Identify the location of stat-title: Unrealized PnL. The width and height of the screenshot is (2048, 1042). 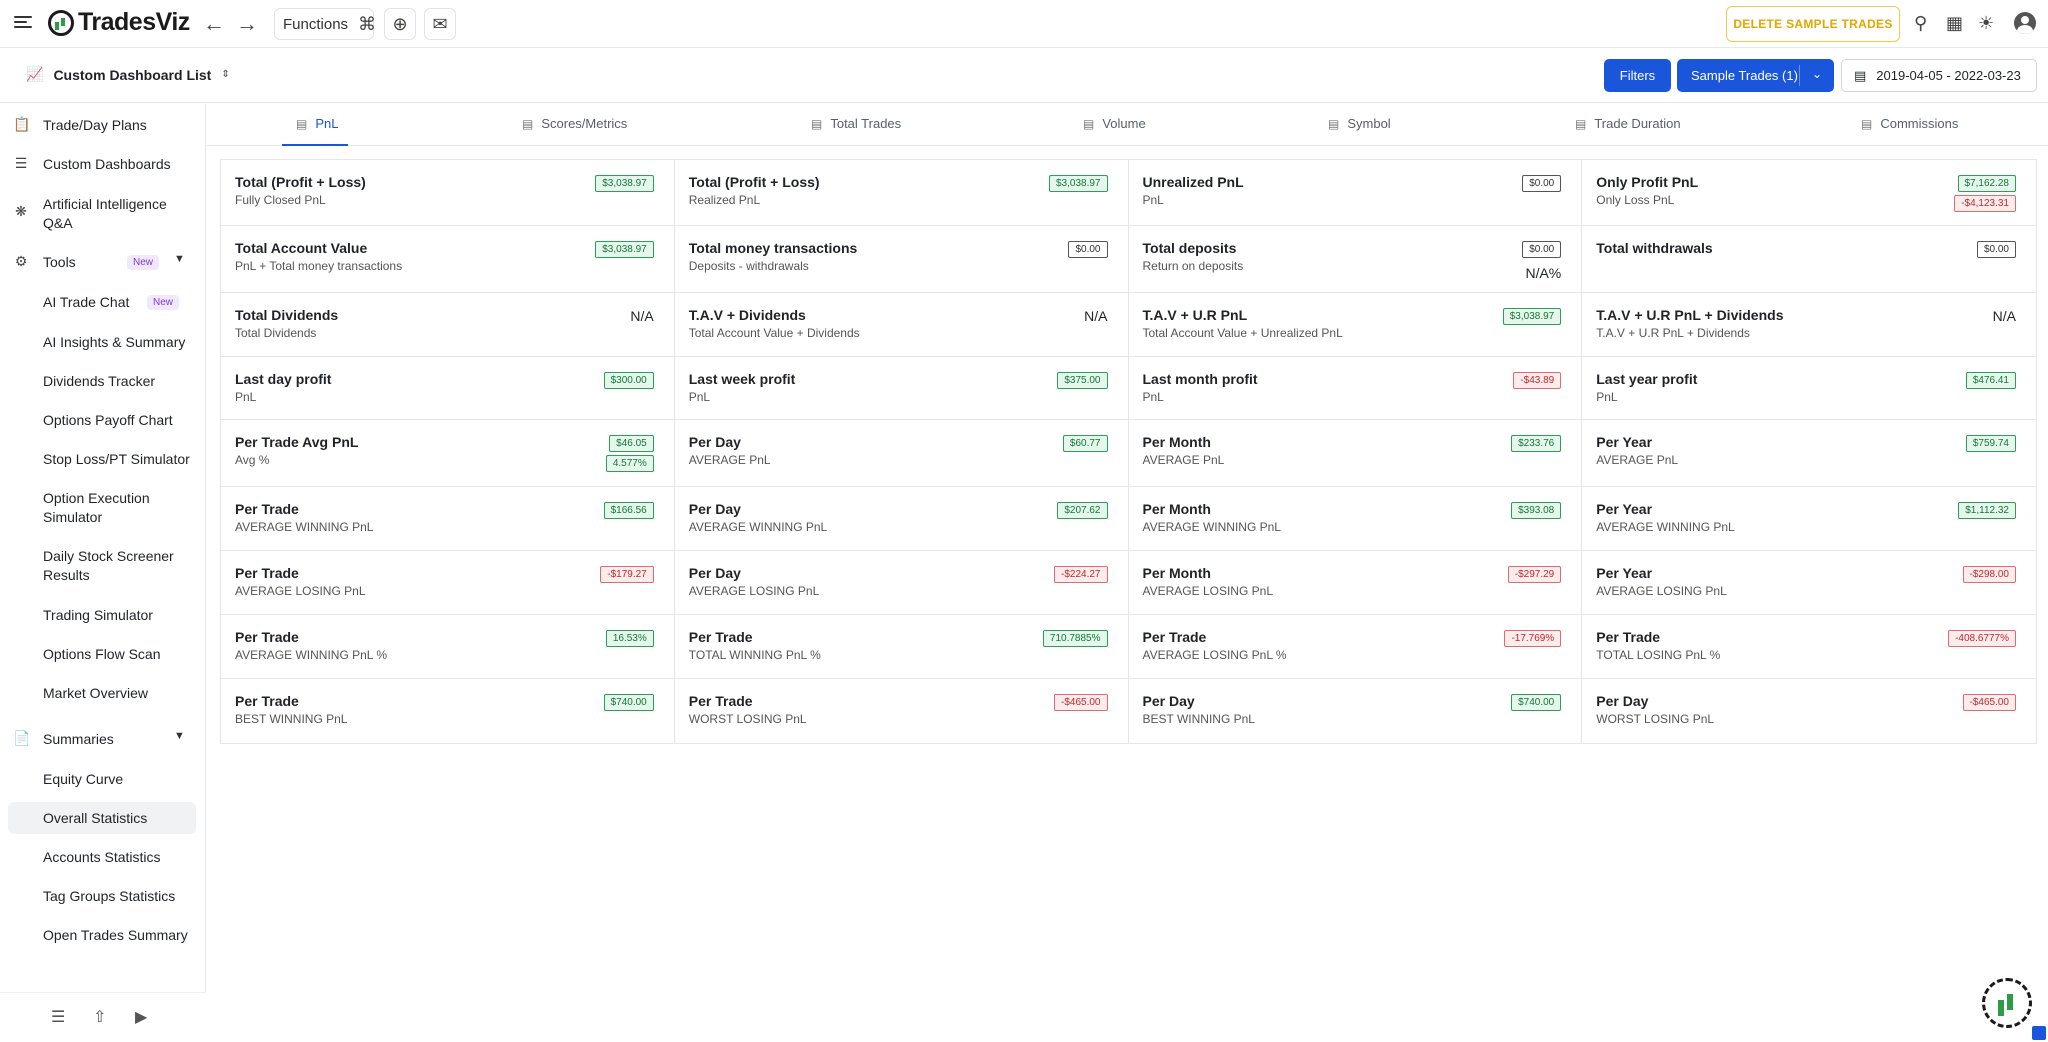
(1193, 182).